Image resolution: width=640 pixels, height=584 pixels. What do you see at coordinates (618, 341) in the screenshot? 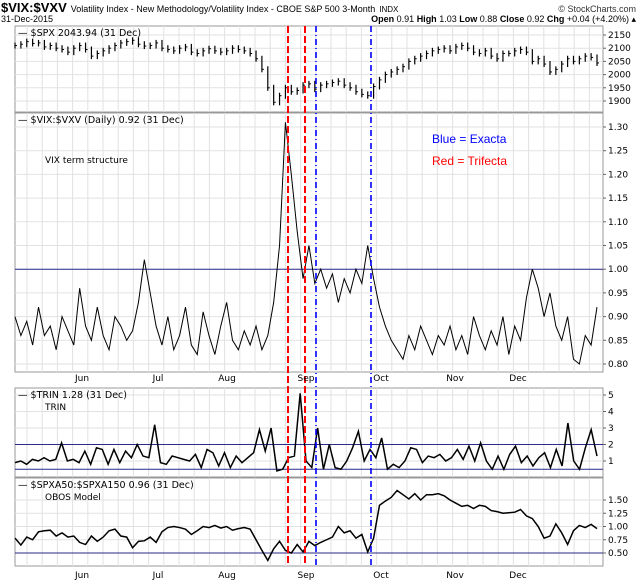
I see `y-tick-label: 0.85` at bounding box center [618, 341].